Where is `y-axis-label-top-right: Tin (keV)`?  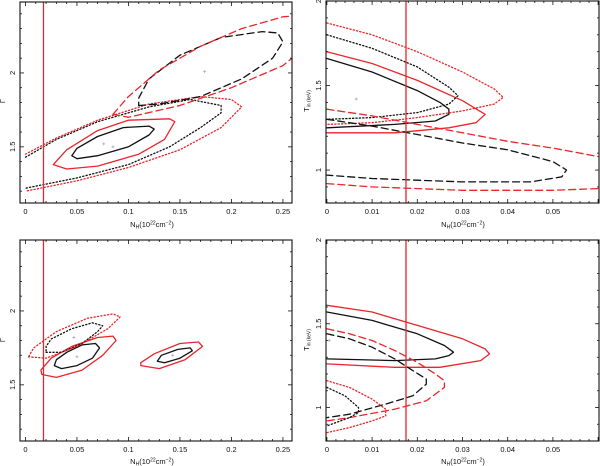
y-axis-label-top-right: Tin (keV) is located at coordinates (307, 101).